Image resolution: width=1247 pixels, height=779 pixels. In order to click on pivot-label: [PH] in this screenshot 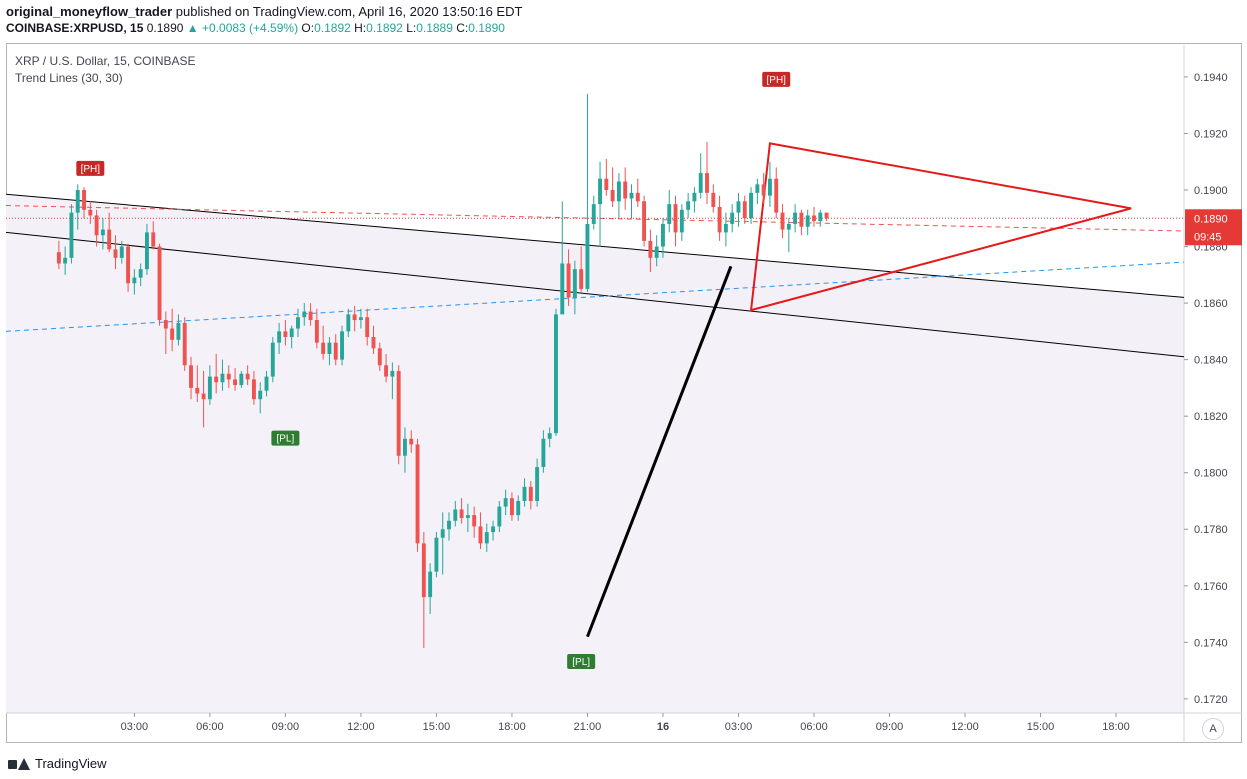, I will do `click(777, 80)`.